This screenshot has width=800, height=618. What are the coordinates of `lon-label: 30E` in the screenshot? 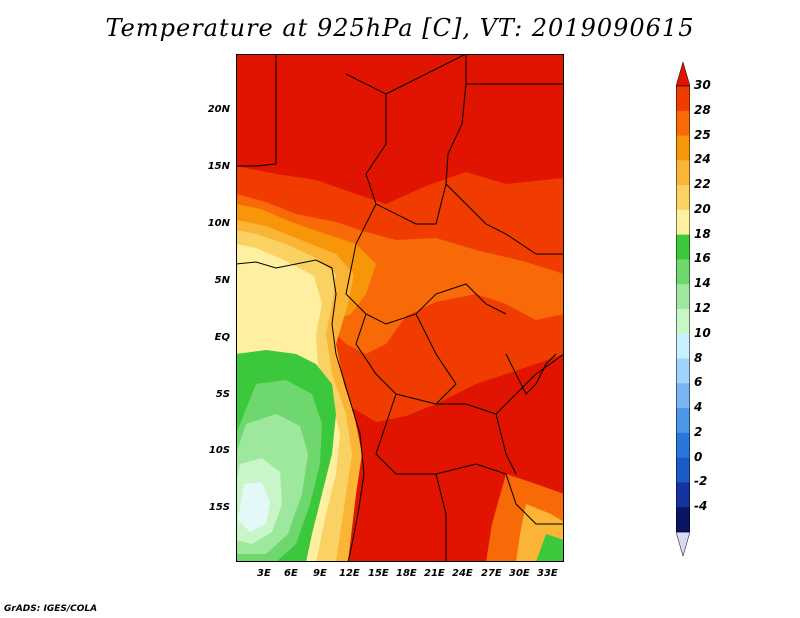 It's located at (519, 573).